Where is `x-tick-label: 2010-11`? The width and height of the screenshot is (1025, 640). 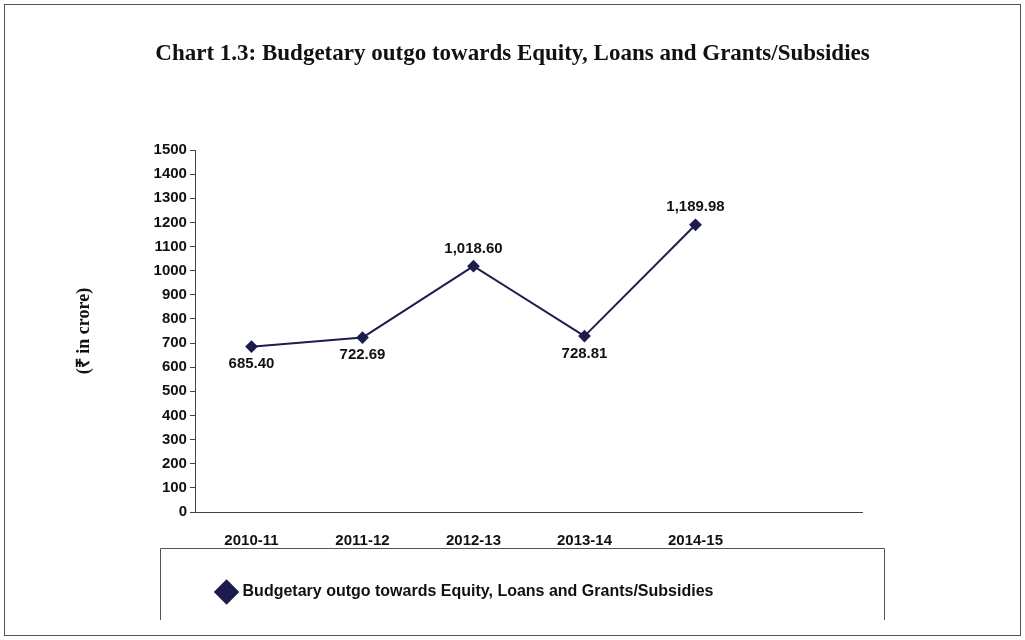
x-tick-label: 2010-11 is located at coordinates (251, 540).